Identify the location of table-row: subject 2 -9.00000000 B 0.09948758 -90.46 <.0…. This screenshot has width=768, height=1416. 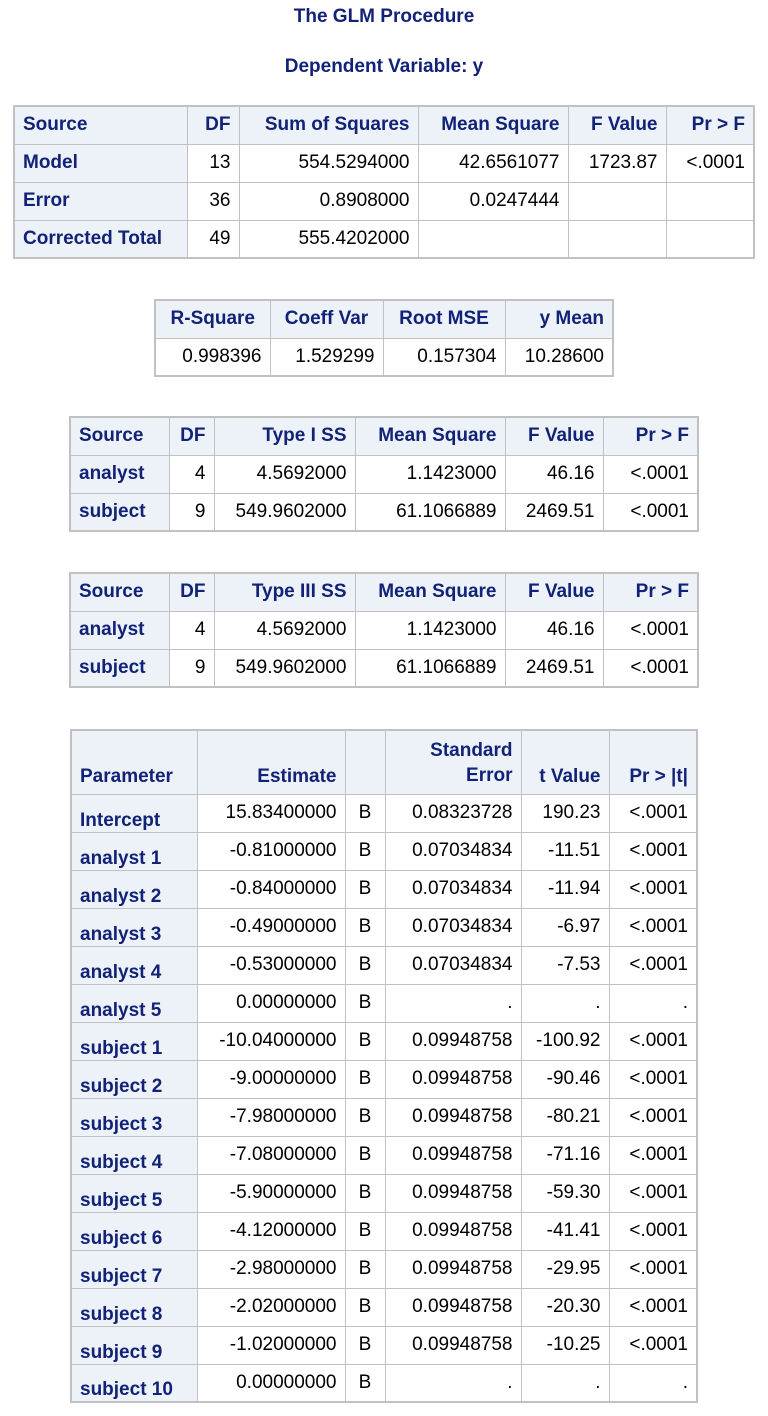
(384, 1079).